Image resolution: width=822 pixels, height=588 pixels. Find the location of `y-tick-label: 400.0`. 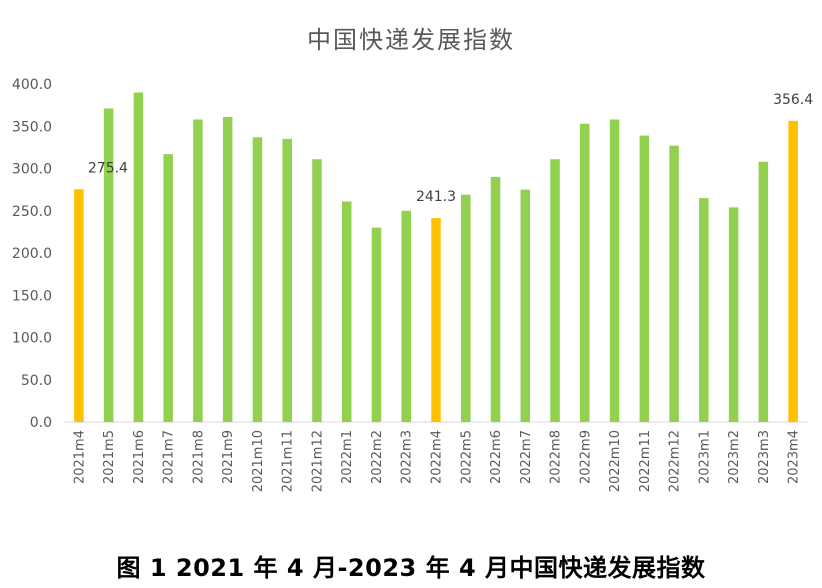

y-tick-label: 400.0 is located at coordinates (32, 85).